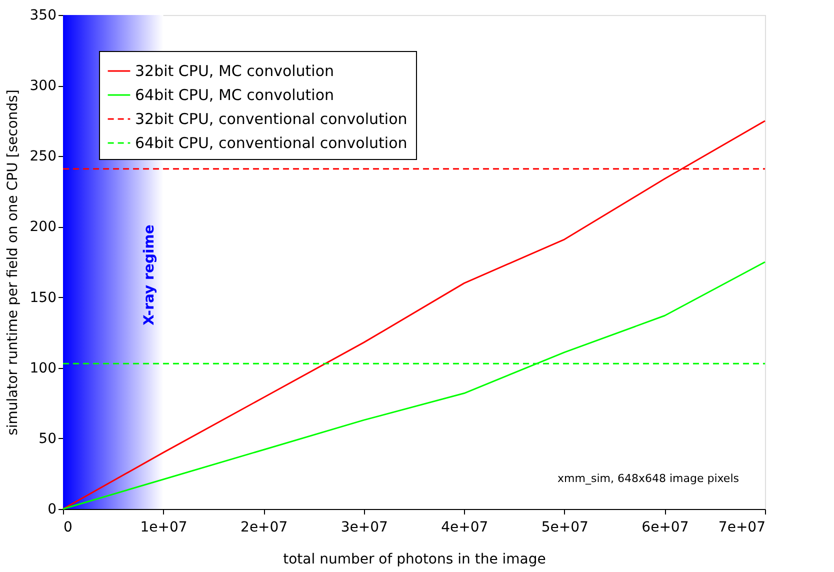 This screenshot has height=572, width=834. Describe the element at coordinates (271, 143) in the screenshot. I see `legend-label: 64bit CPU, conventional convolution` at that location.